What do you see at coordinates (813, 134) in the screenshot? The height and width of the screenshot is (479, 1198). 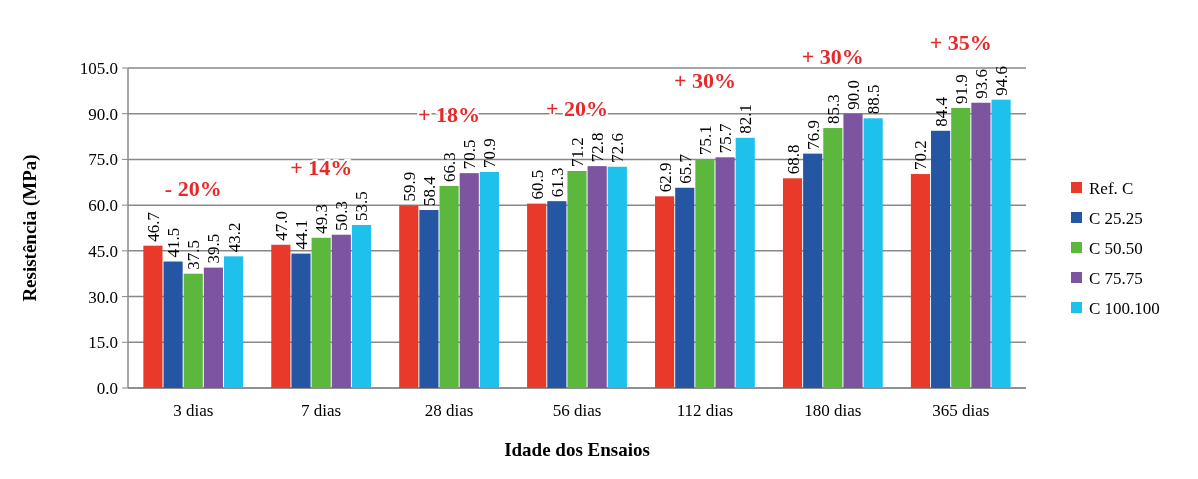 I see `data-label: 76.9` at bounding box center [813, 134].